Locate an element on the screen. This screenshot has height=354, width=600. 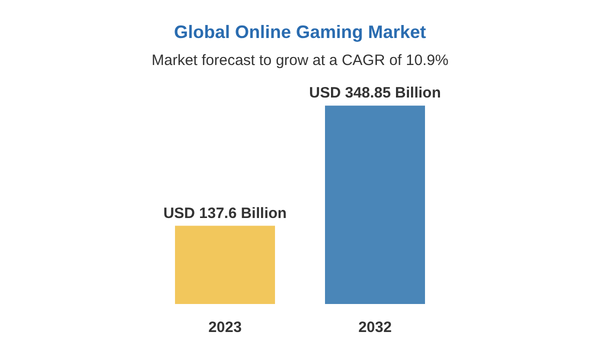
chart-subtitle: Market forecast to grow at a CAGR of 10.9% is located at coordinates (300, 60).